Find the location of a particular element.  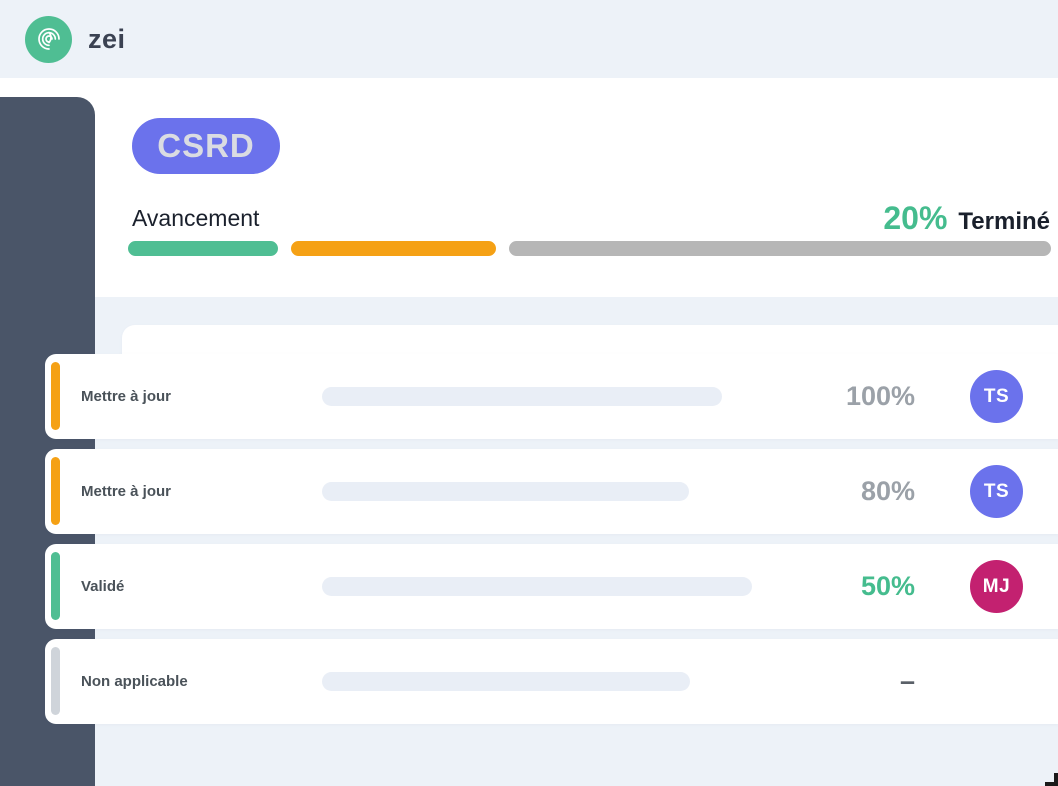

progress-summary: 20% Terminé is located at coordinates (966, 218).